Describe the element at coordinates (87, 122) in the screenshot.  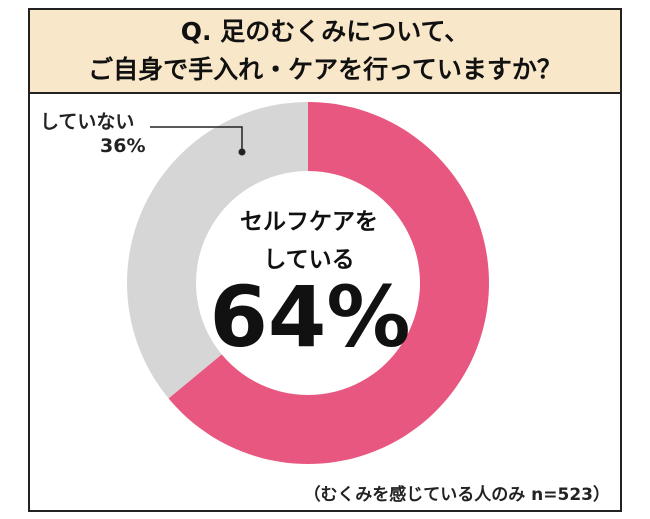
I see `slice-label: していない` at that location.